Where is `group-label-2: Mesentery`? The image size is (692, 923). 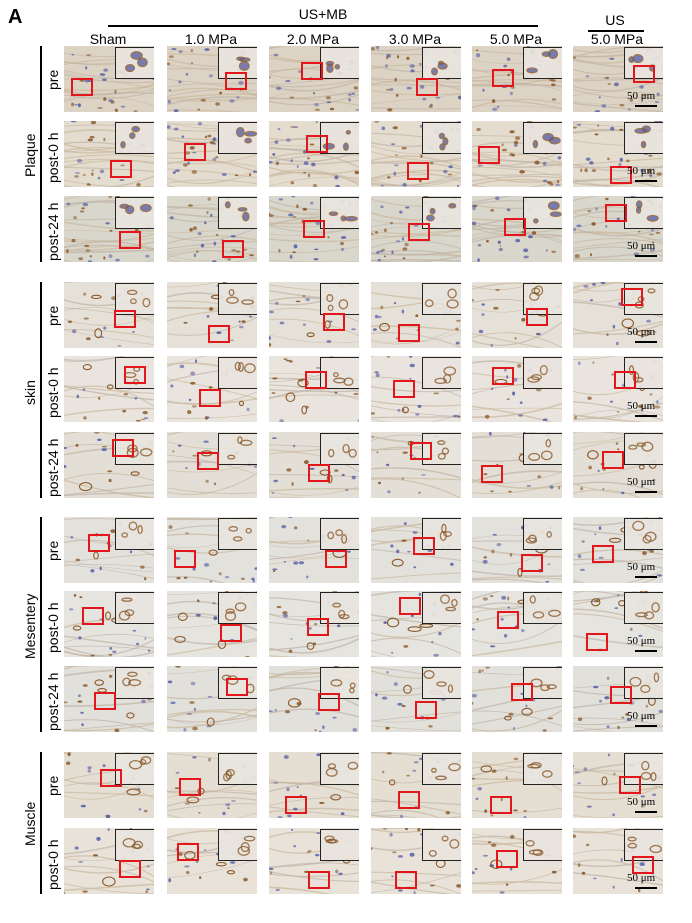 group-label-2: Mesentery is located at coordinates (30, 626).